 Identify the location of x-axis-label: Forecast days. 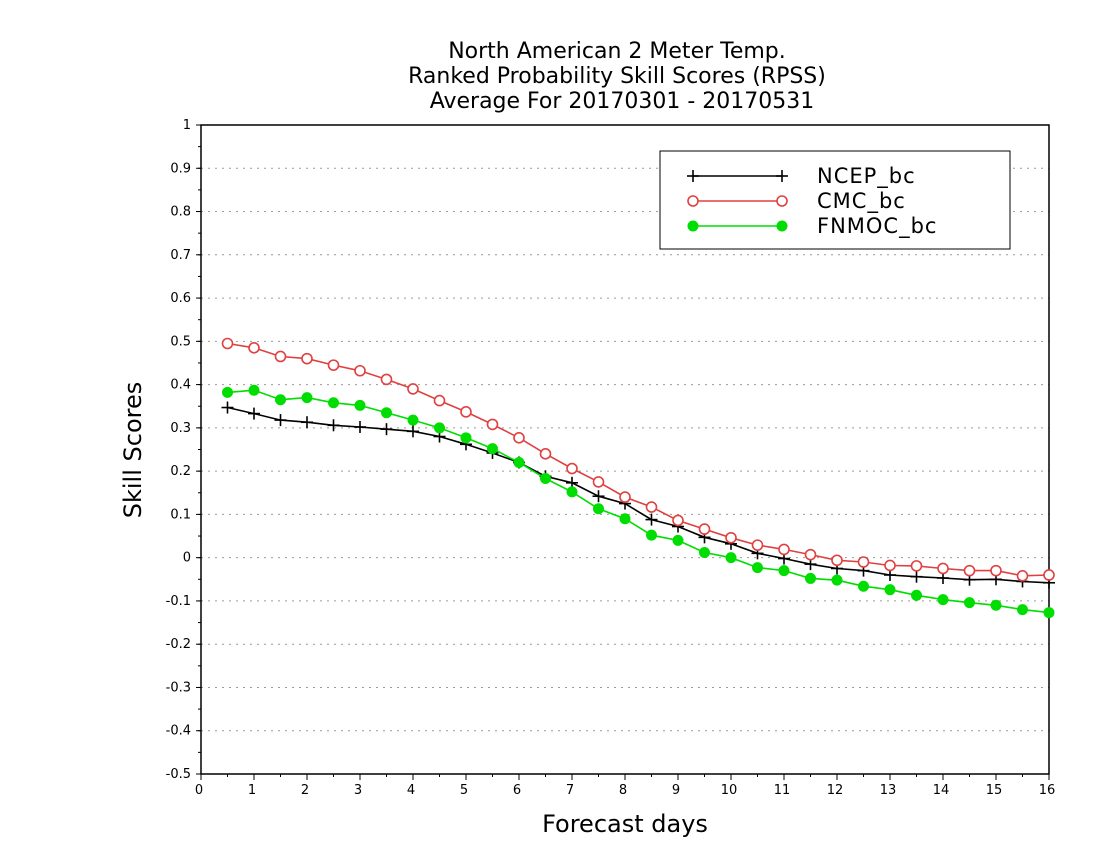
(625, 824).